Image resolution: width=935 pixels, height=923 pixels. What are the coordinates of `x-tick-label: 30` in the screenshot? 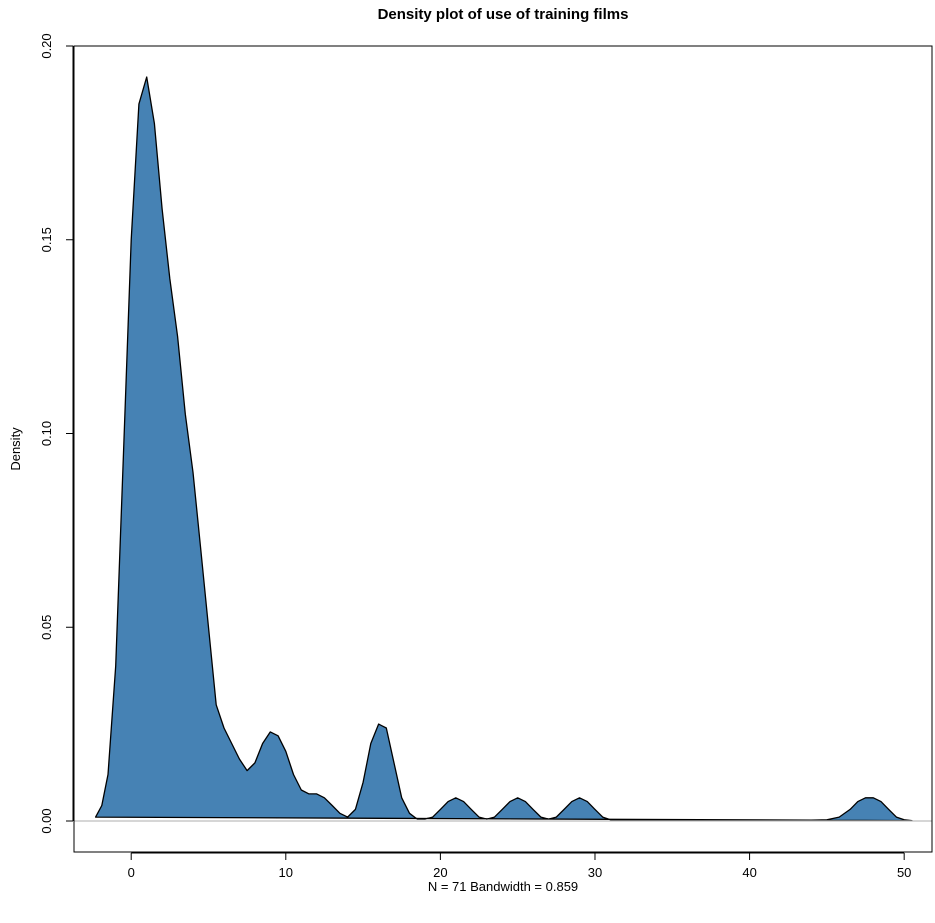 It's located at (595, 872).